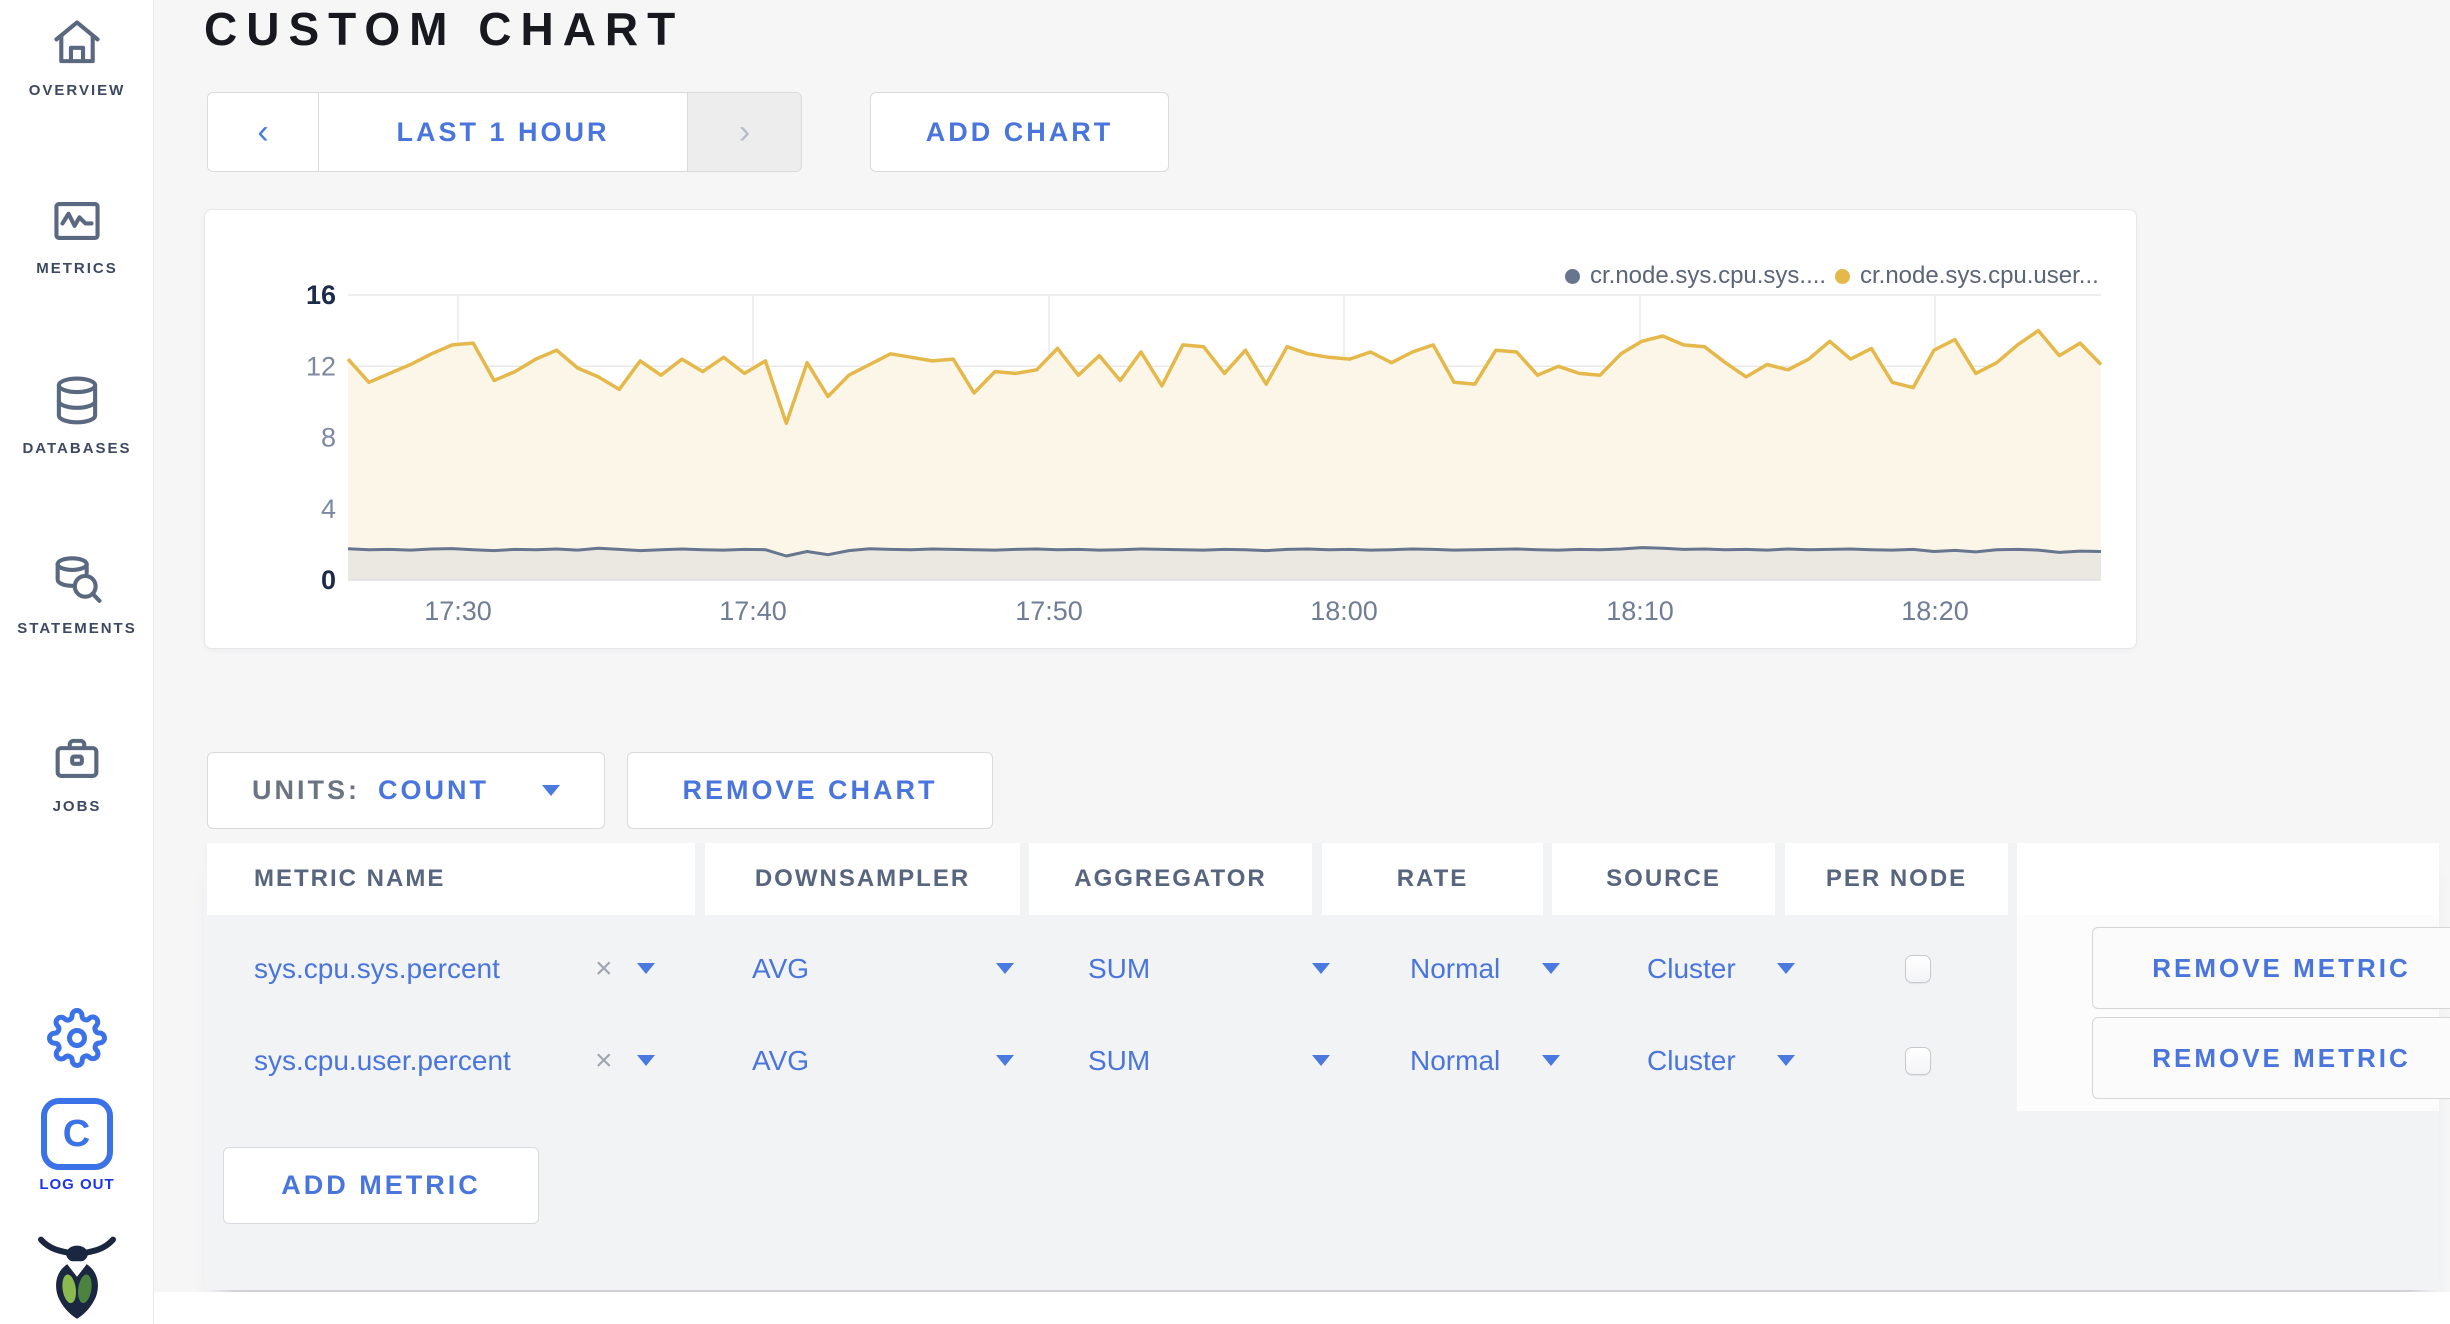  I want to click on svg-text: 17:50, so click(1049, 611).